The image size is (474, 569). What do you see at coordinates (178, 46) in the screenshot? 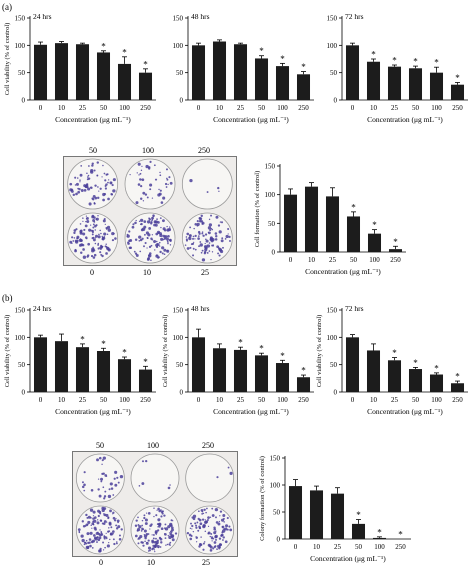
I see `y-tick-label: 100` at bounding box center [178, 46].